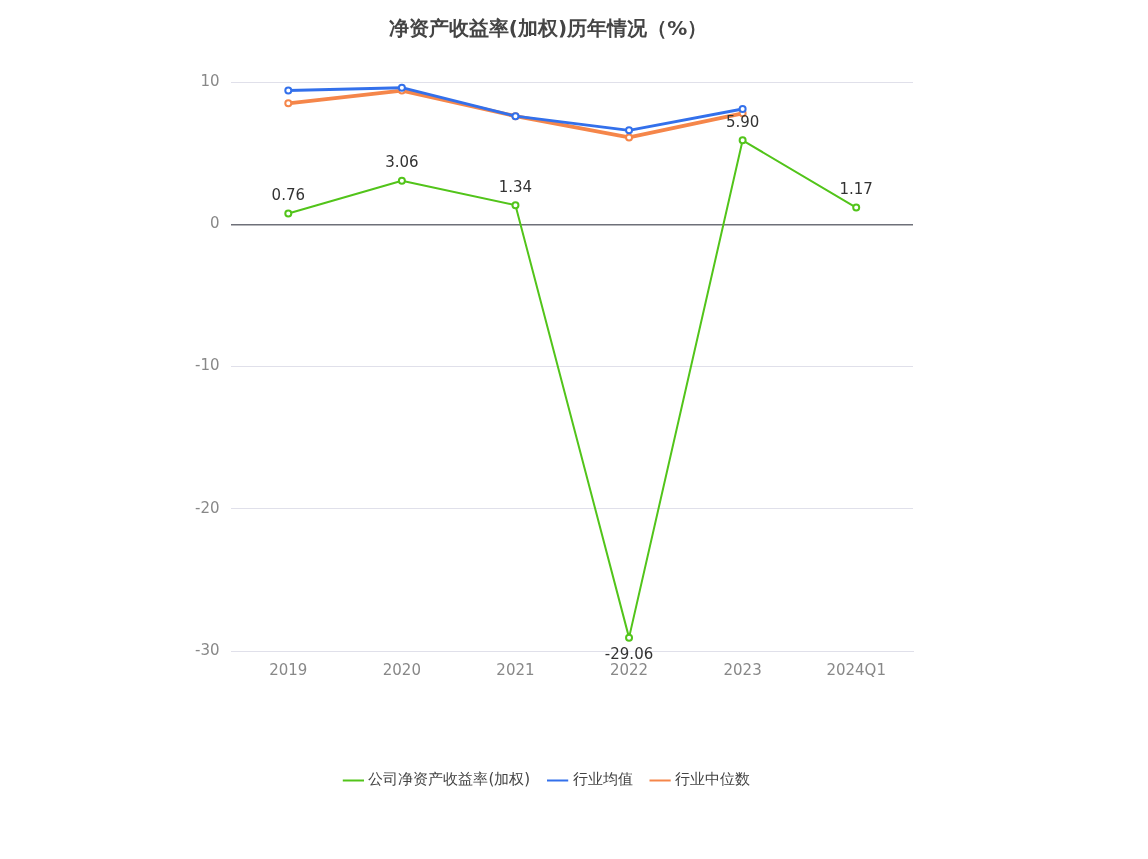 The width and height of the screenshot is (1148, 859). Describe the element at coordinates (515, 669) in the screenshot. I see `x-tick-label: 2021` at that location.